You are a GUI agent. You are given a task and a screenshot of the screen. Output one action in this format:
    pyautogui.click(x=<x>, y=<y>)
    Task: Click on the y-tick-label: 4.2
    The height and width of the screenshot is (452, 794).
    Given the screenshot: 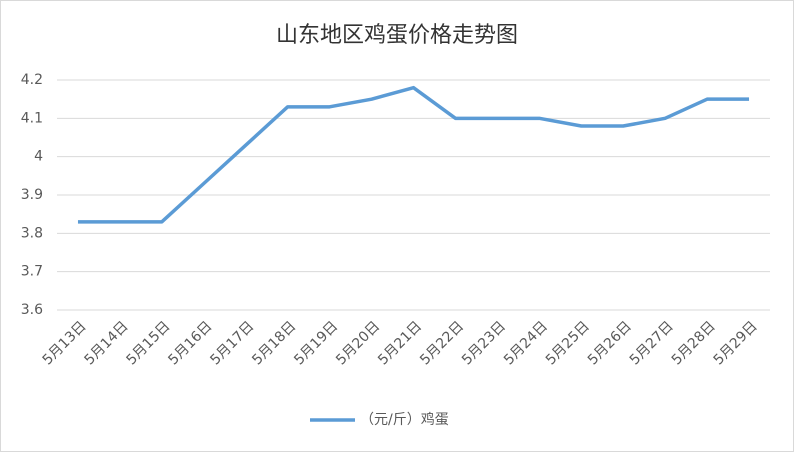 What is the action you would take?
    pyautogui.click(x=32, y=80)
    